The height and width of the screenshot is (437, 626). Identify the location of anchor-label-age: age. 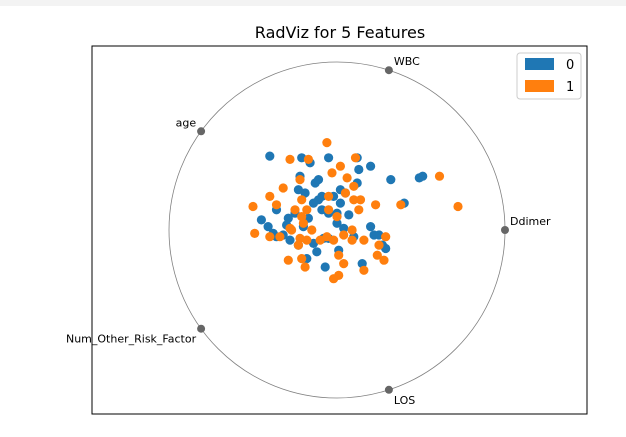
(186, 122).